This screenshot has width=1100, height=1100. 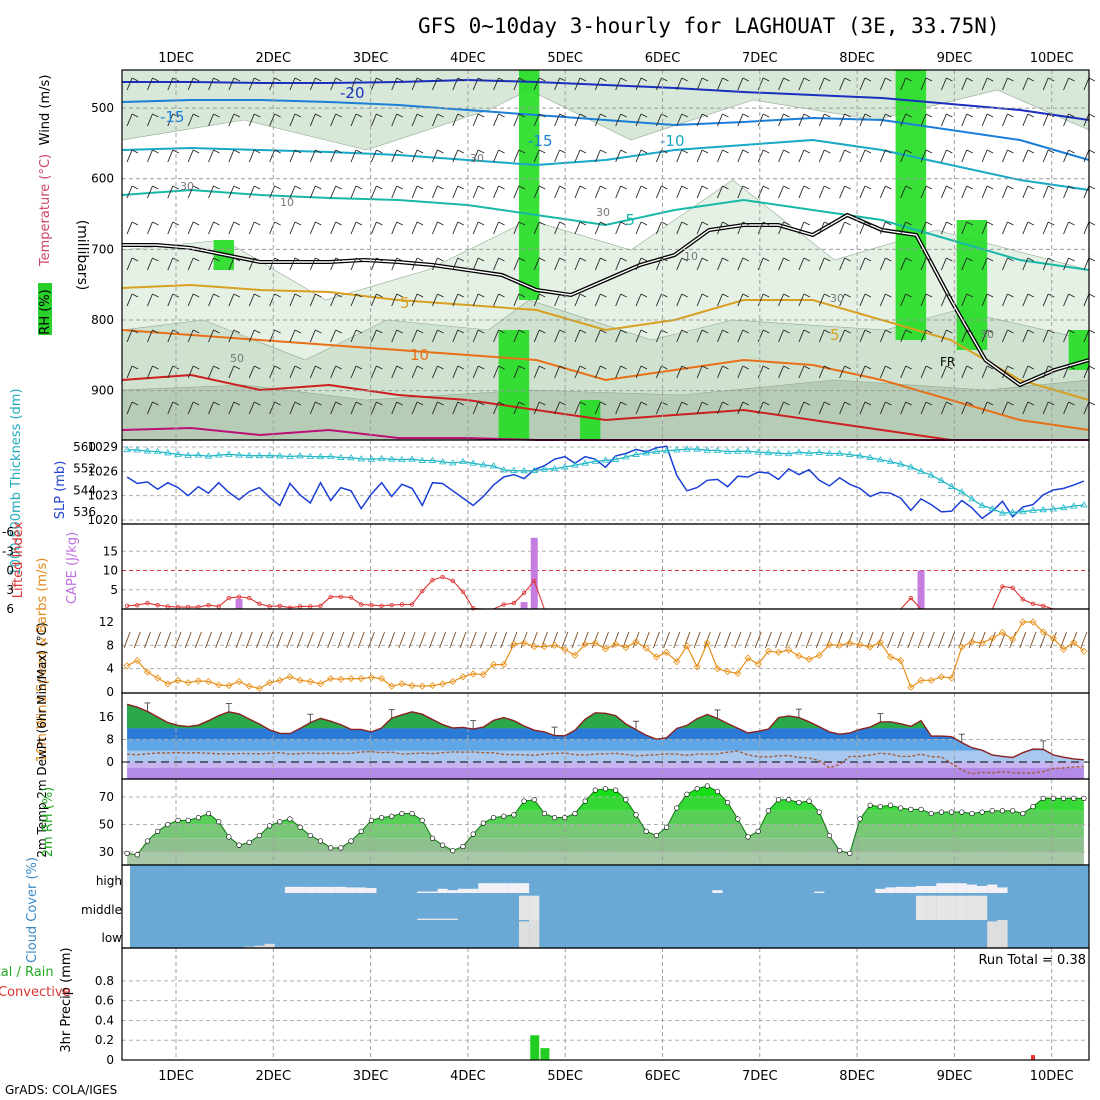 What do you see at coordinates (921, 889) in the screenshot?
I see `cloud-high-bar` at bounding box center [921, 889].